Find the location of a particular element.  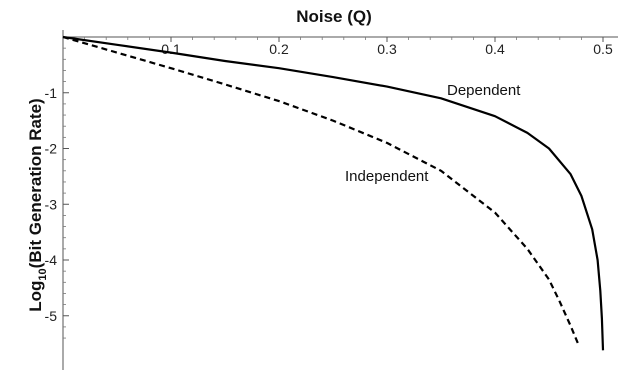

x-tick-label: 0.4 is located at coordinates (495, 49).